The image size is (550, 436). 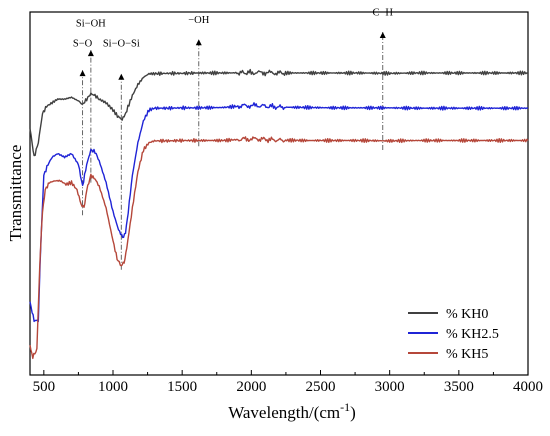 I want to click on x-axis-title-sup: -1, so click(x=345, y=407).